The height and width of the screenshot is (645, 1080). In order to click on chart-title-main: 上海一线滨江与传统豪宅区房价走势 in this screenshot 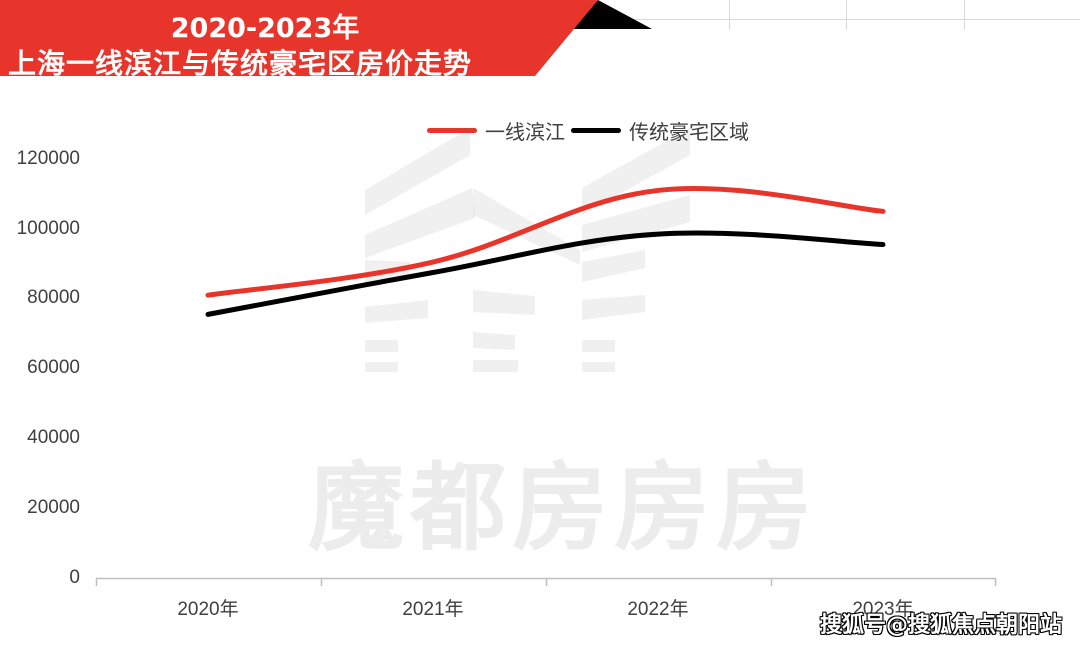, I will do `click(240, 63)`.